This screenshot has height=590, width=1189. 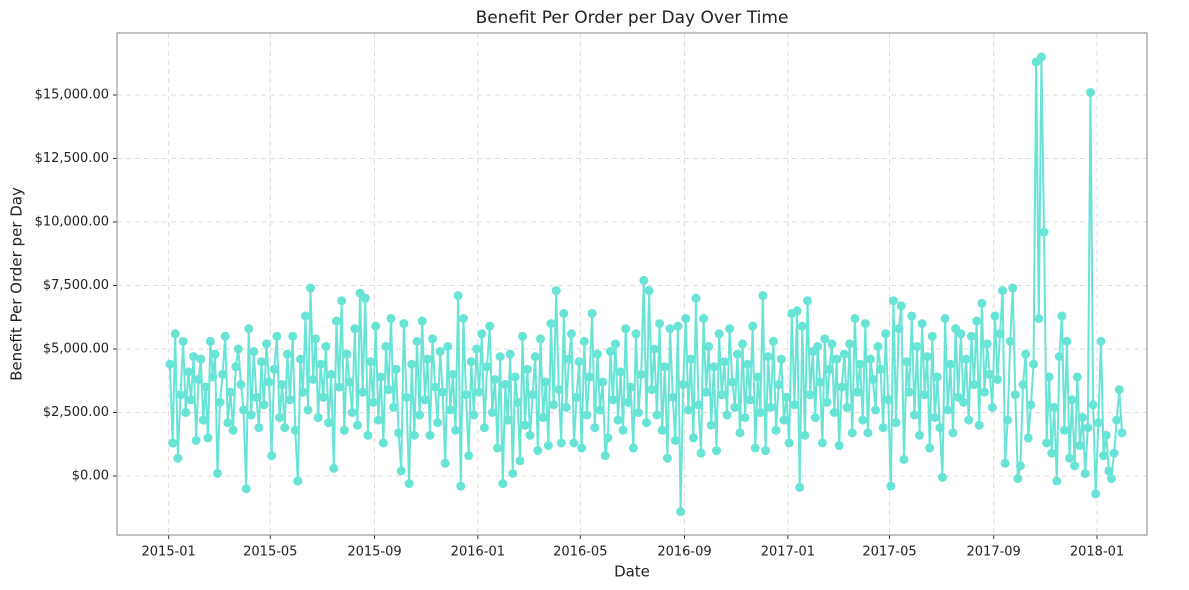 What do you see at coordinates (889, 552) in the screenshot?
I see `x-tick-label: 2017-05` at bounding box center [889, 552].